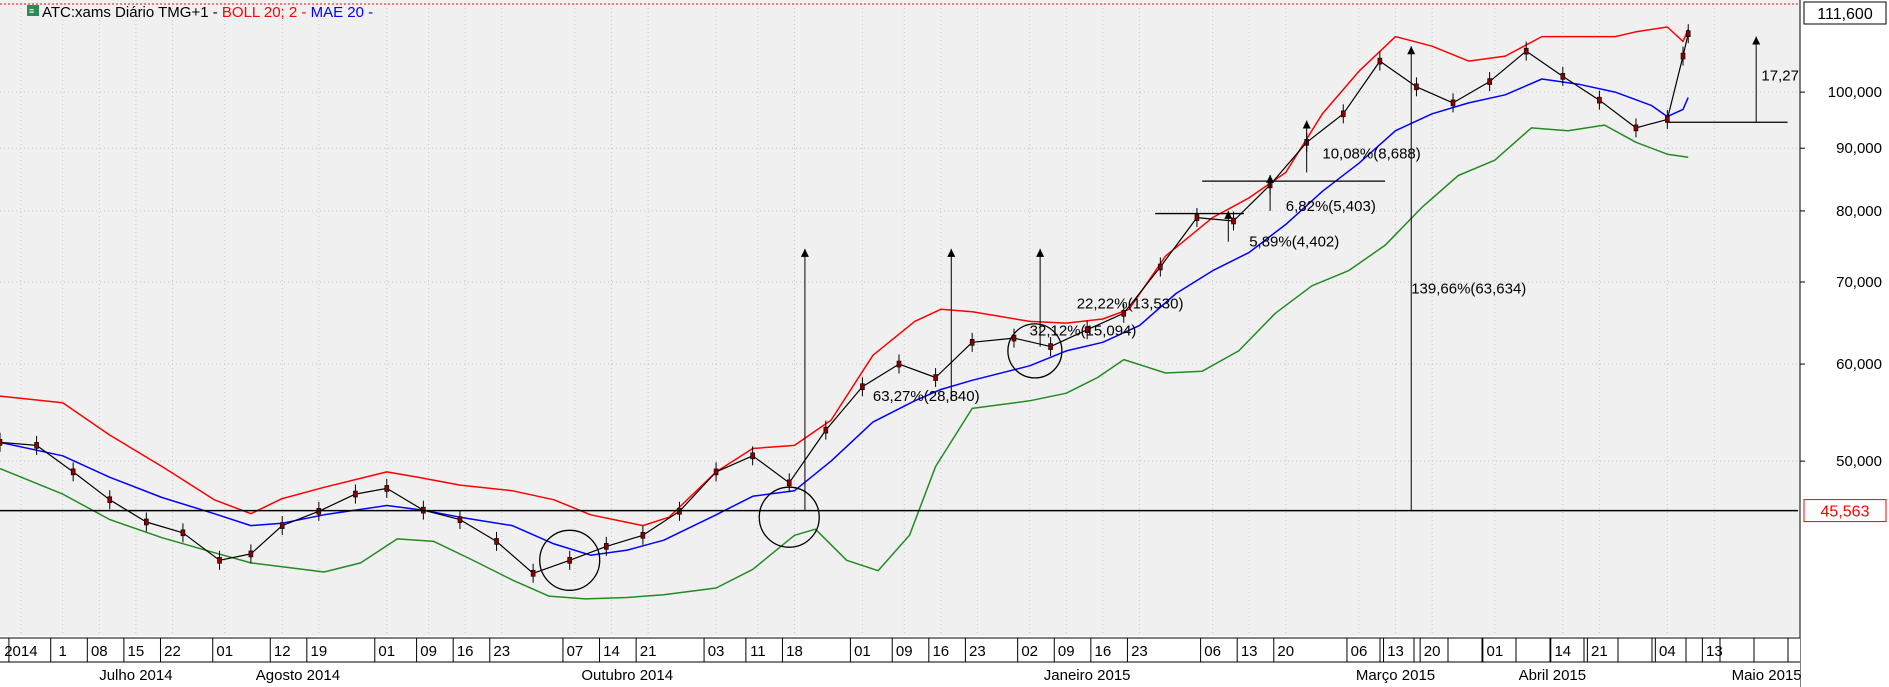 The height and width of the screenshot is (687, 1889). I want to click on last-price-label: 111,600, so click(1845, 14).